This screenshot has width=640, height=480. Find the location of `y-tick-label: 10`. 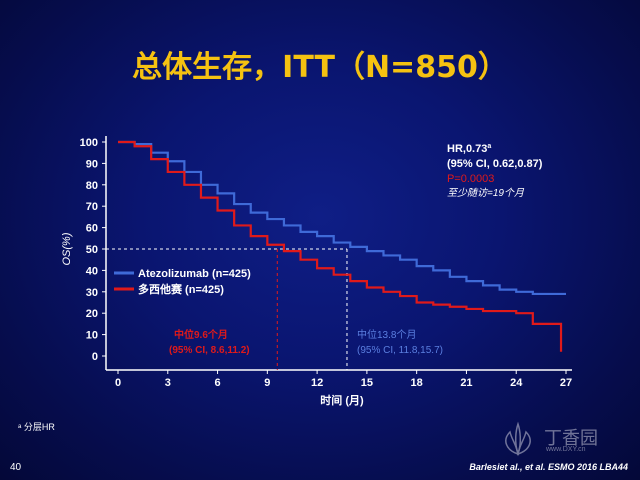

y-tick-label: 10 is located at coordinates (92, 336).